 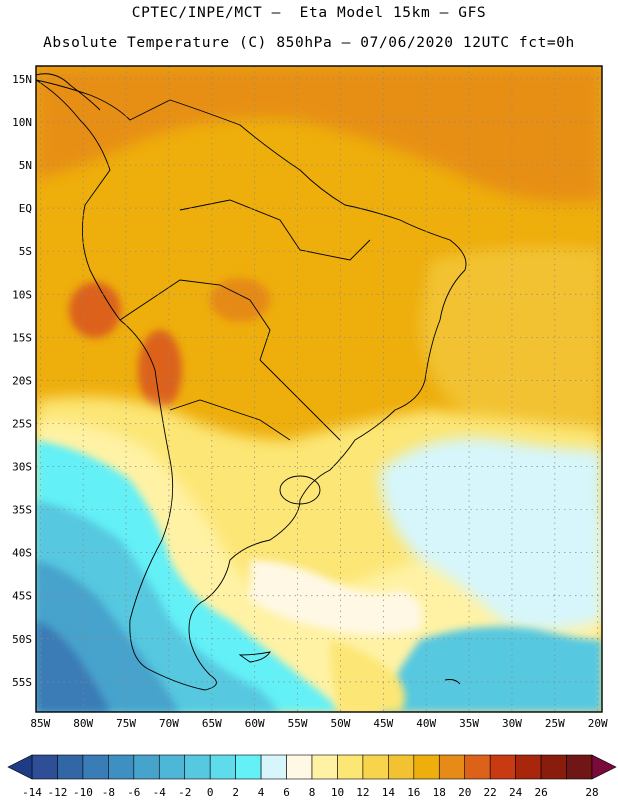 What do you see at coordinates (491, 669) in the screenshot?
I see `field-south-atlantic-cold` at bounding box center [491, 669].